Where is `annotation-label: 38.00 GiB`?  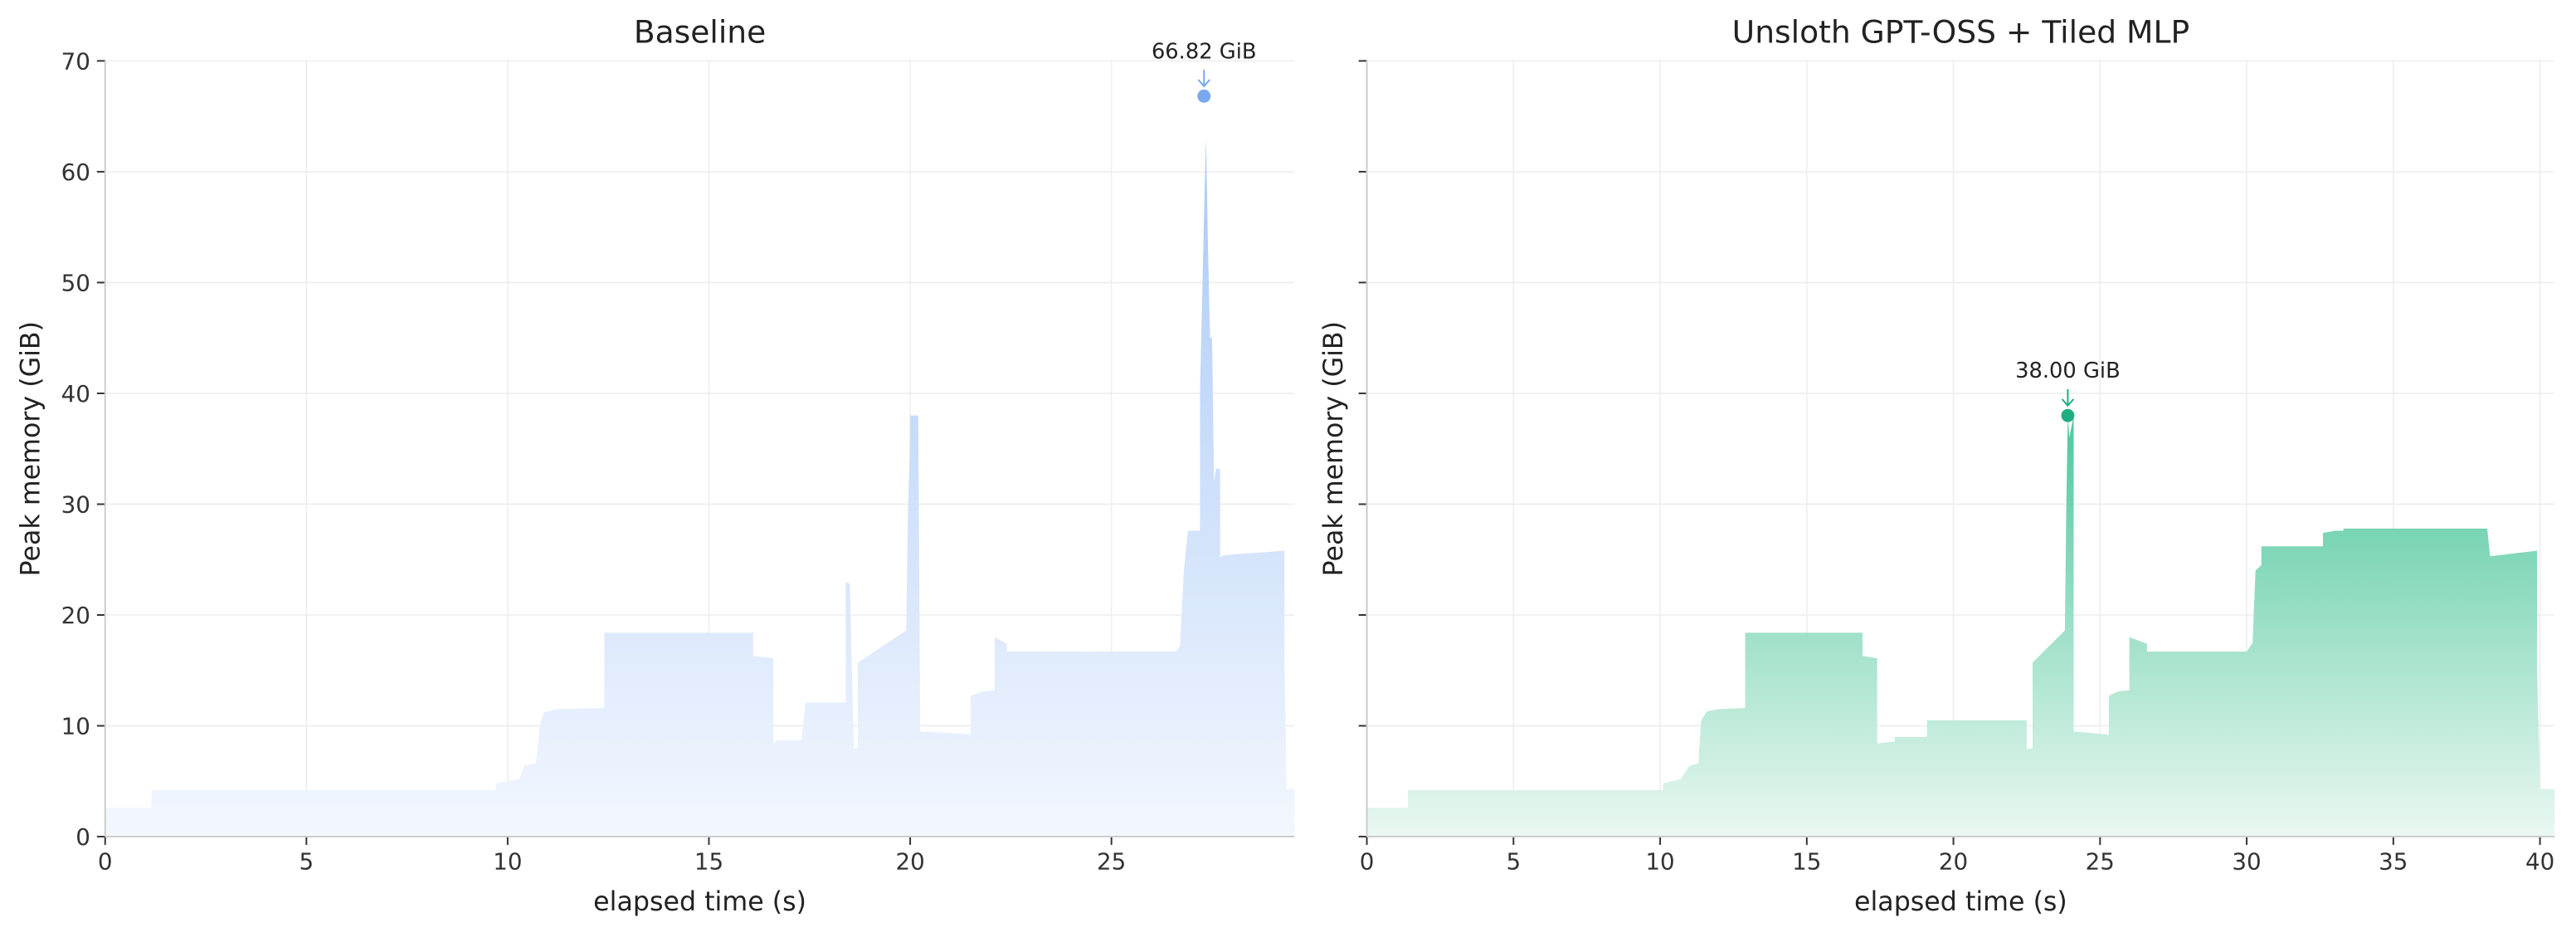
annotation-label: 38.00 GiB is located at coordinates (2068, 371).